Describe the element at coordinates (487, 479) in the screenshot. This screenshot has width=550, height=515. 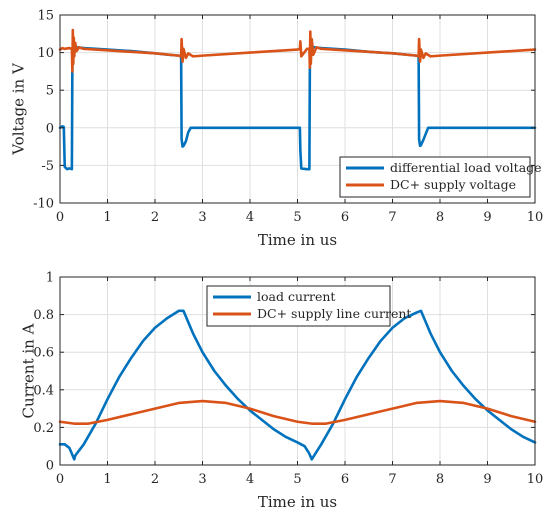
I see `current-x-tick-label: 9` at that location.